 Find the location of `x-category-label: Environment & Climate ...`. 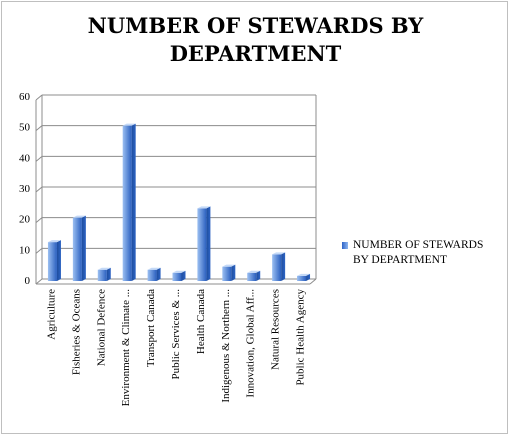

x-category-label: Environment & Climate ... is located at coordinates (126, 348).